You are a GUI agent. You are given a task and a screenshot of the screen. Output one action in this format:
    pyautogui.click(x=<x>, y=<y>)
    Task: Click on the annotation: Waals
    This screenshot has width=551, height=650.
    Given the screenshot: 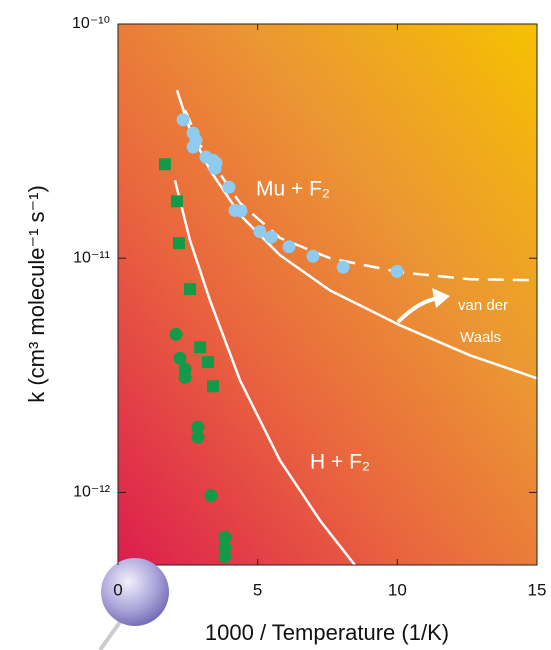 What is the action you would take?
    pyautogui.click(x=480, y=337)
    